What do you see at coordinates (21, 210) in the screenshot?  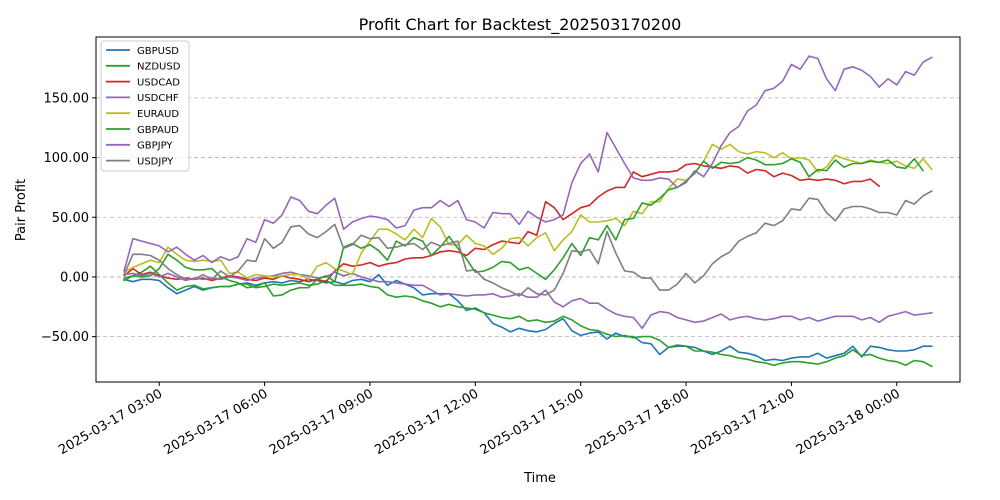 I see `y-axis-label: Pair Profit` at bounding box center [21, 210].